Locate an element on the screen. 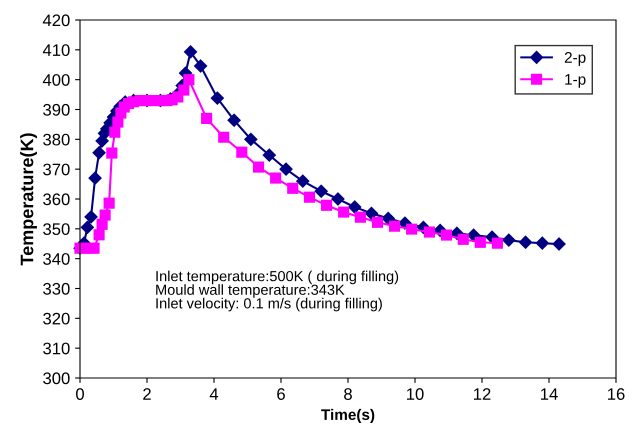 Image resolution: width=638 pixels, height=442 pixels. x-tick-label: 14 is located at coordinates (549, 394).